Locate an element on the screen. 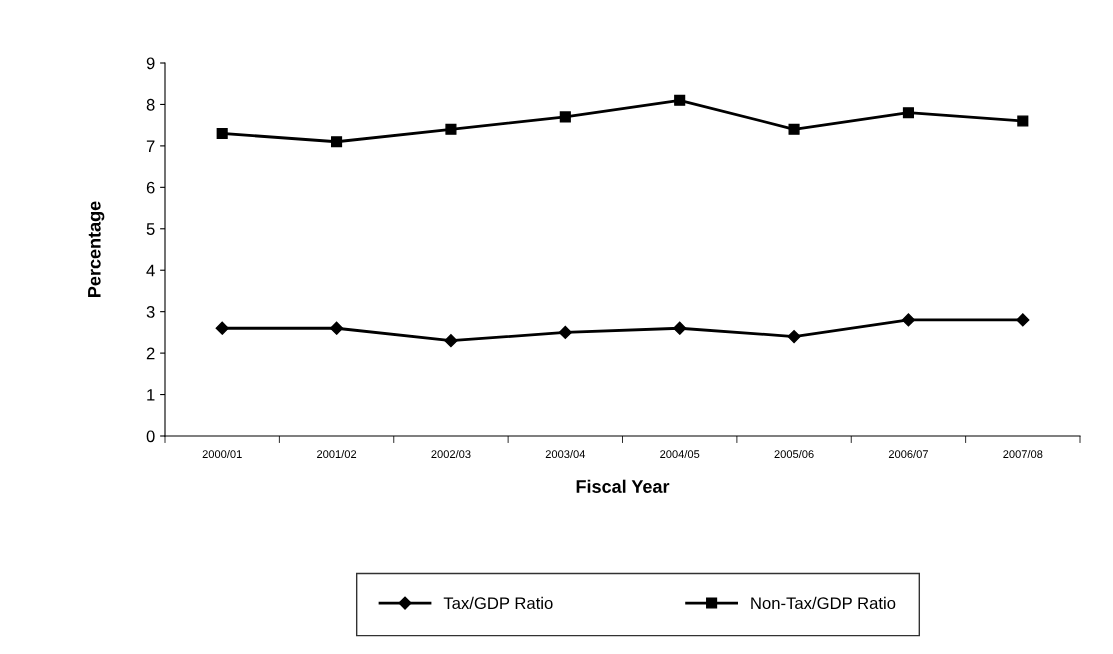  y-tick-label: 2 is located at coordinates (150, 353).